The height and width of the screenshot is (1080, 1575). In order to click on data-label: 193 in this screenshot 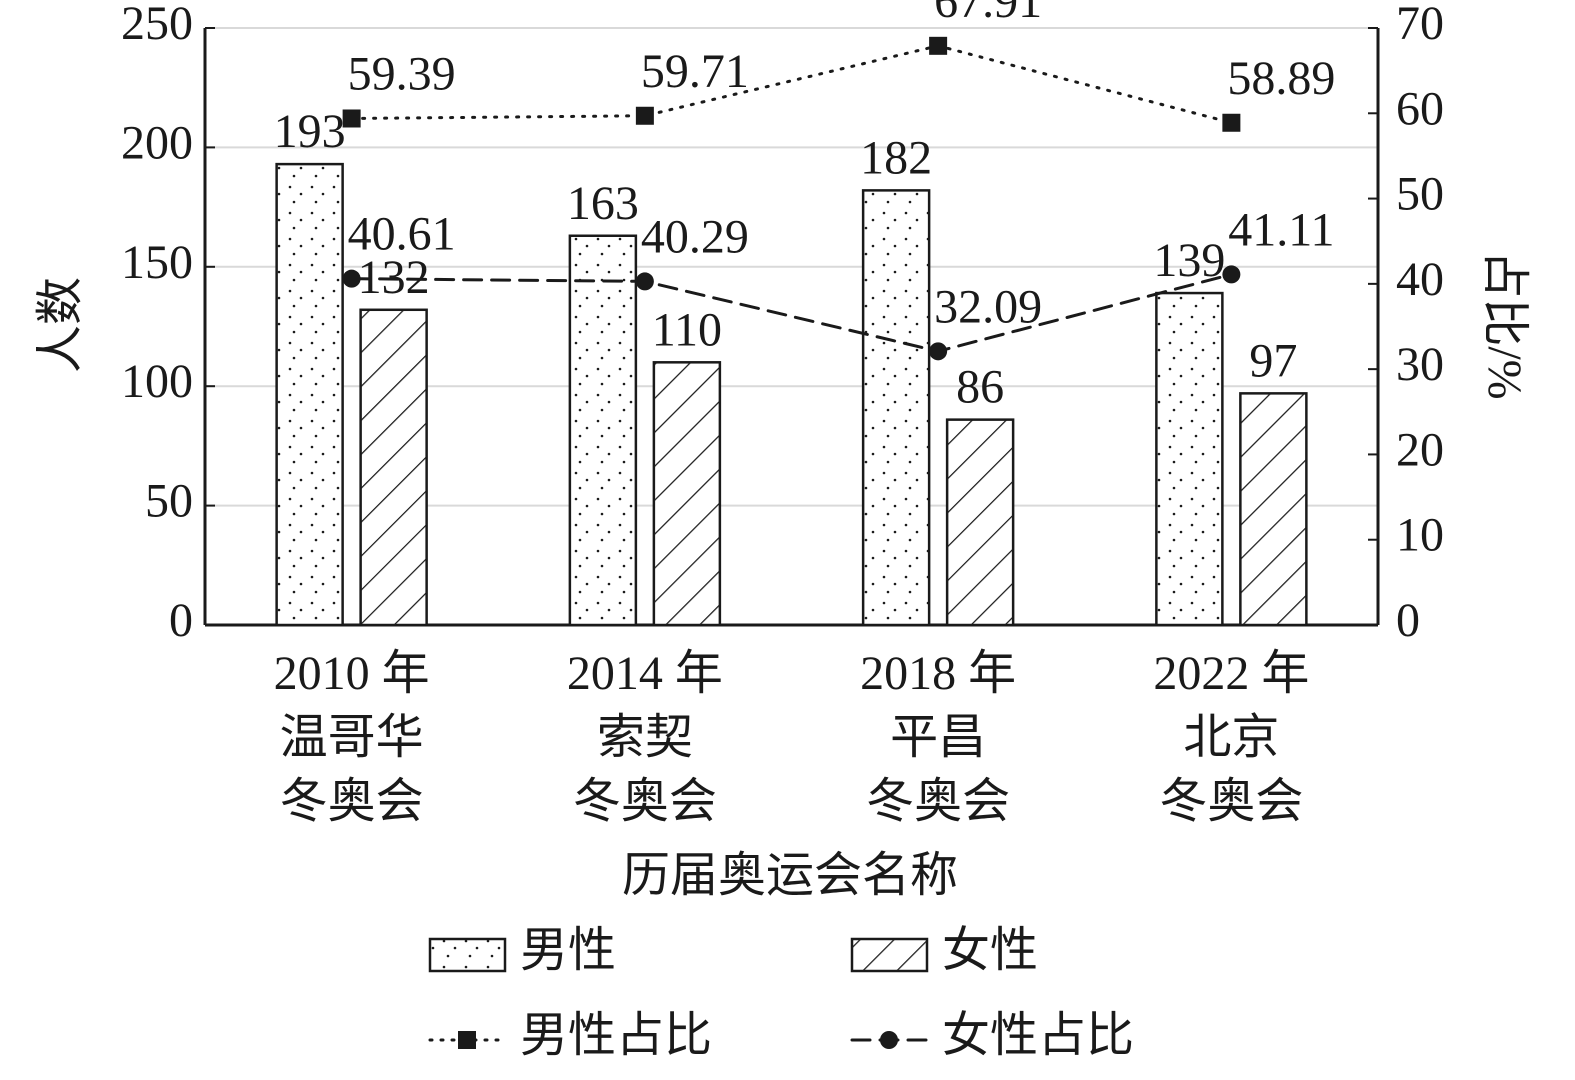, I will do `click(310, 131)`.